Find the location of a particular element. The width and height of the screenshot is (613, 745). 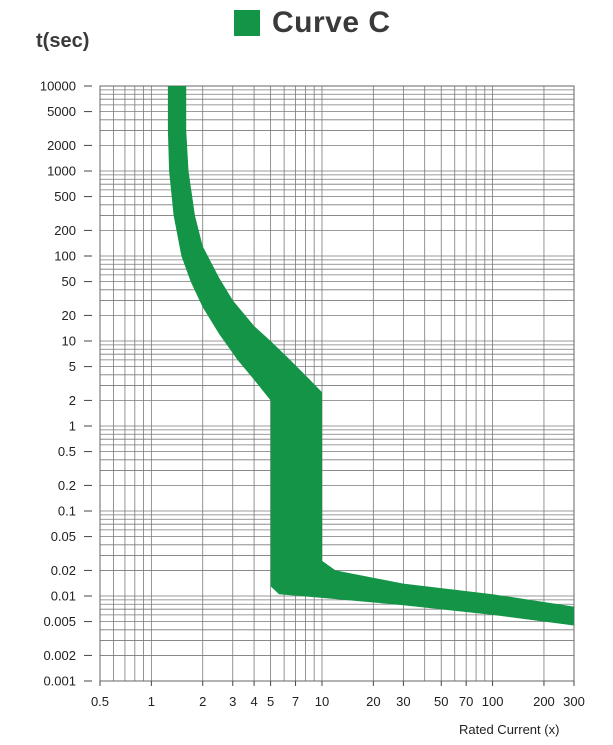

y-tick-label: 20 is located at coordinates (69, 315).